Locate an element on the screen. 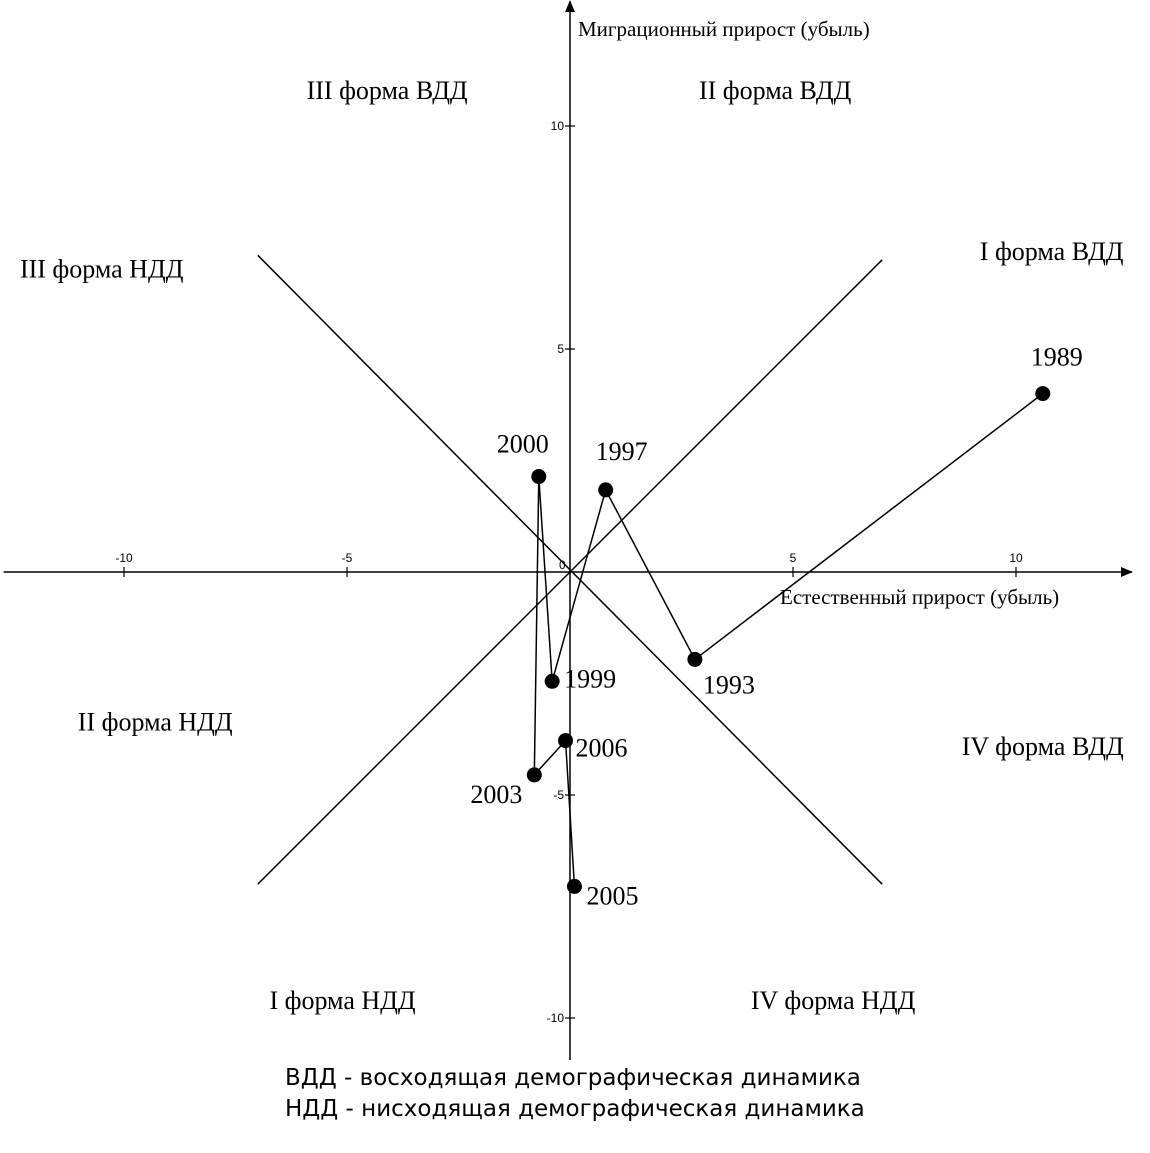 The image size is (1150, 1153). point-label-2006: 2006 is located at coordinates (602, 748).